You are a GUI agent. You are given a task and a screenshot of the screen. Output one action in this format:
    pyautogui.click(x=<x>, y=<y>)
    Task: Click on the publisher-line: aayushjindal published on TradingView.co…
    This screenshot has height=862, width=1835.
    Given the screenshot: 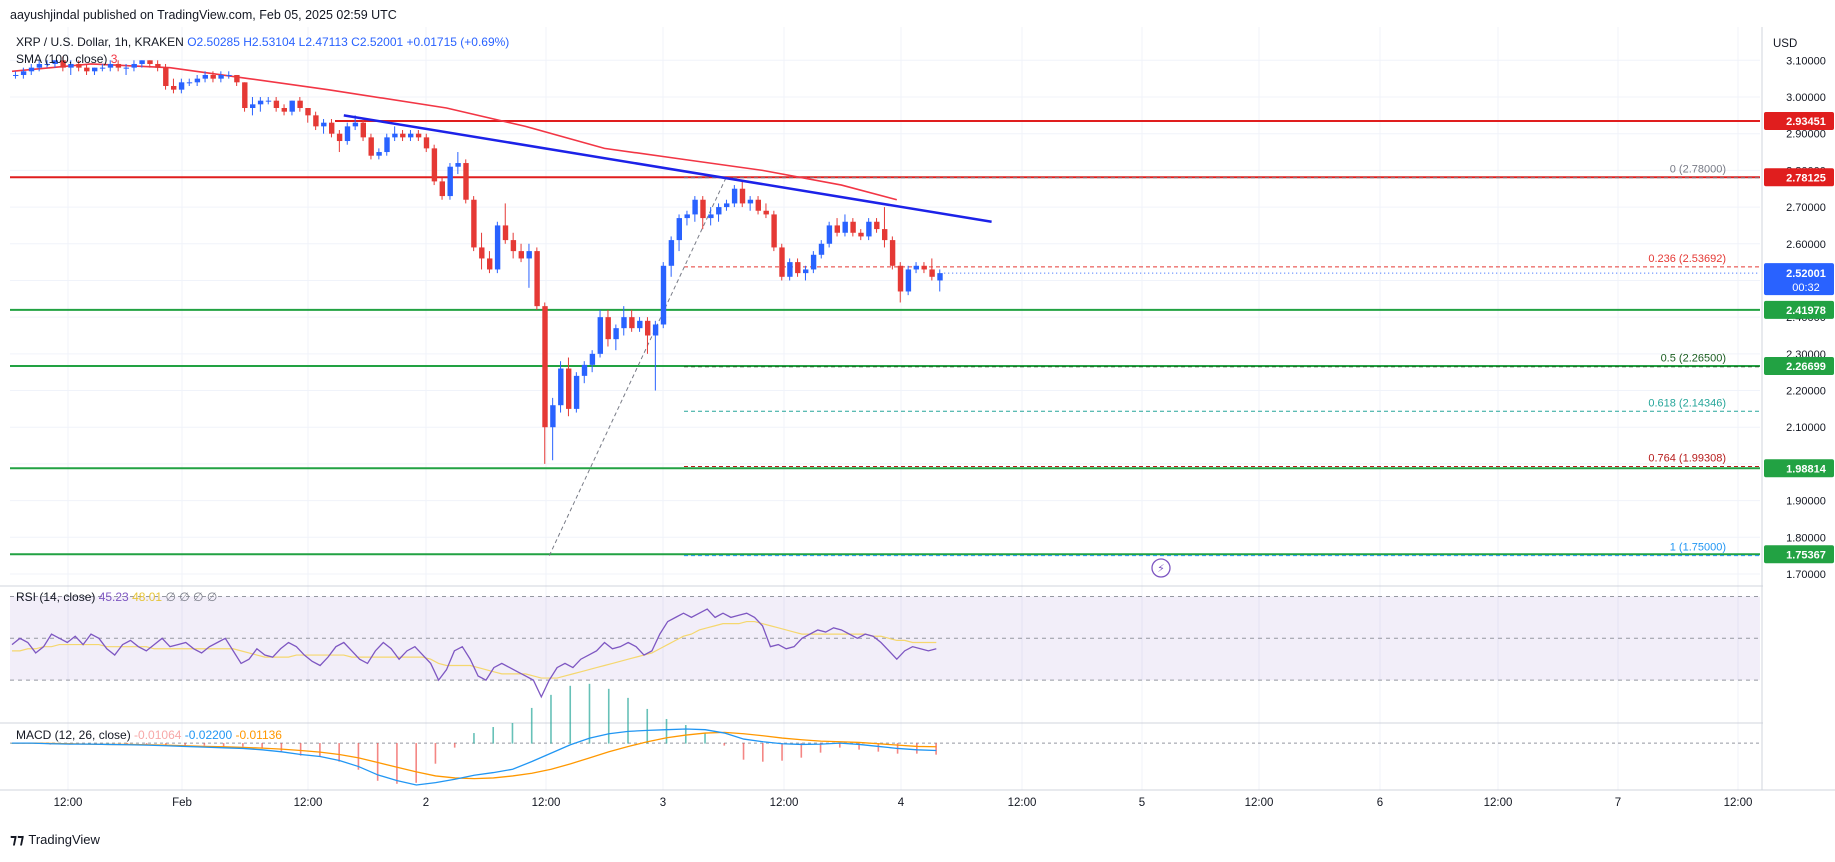 What is the action you would take?
    pyautogui.click(x=203, y=15)
    